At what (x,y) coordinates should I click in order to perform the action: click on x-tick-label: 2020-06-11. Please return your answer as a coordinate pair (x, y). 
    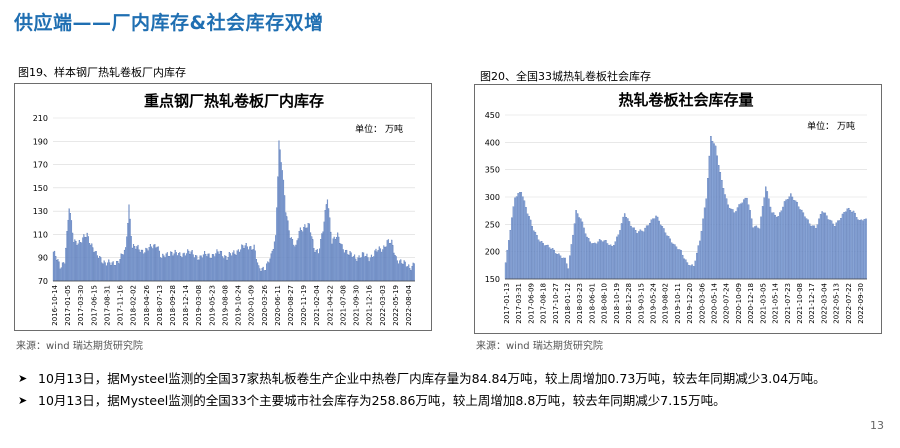
    Looking at the image, I should click on (278, 305).